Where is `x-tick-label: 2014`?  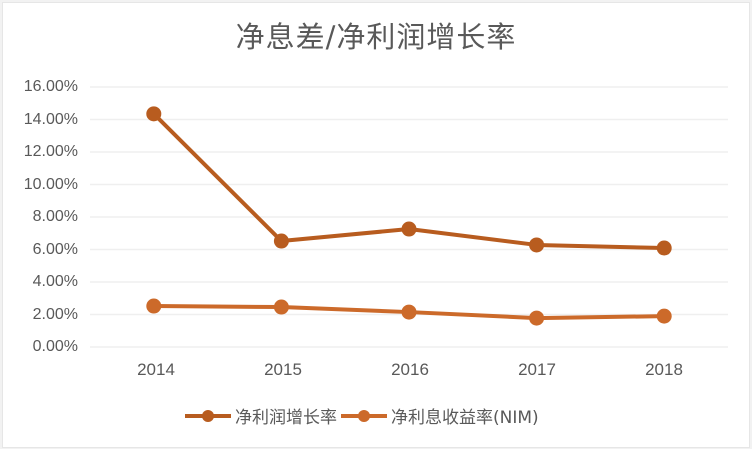 x-tick-label: 2014 is located at coordinates (156, 369).